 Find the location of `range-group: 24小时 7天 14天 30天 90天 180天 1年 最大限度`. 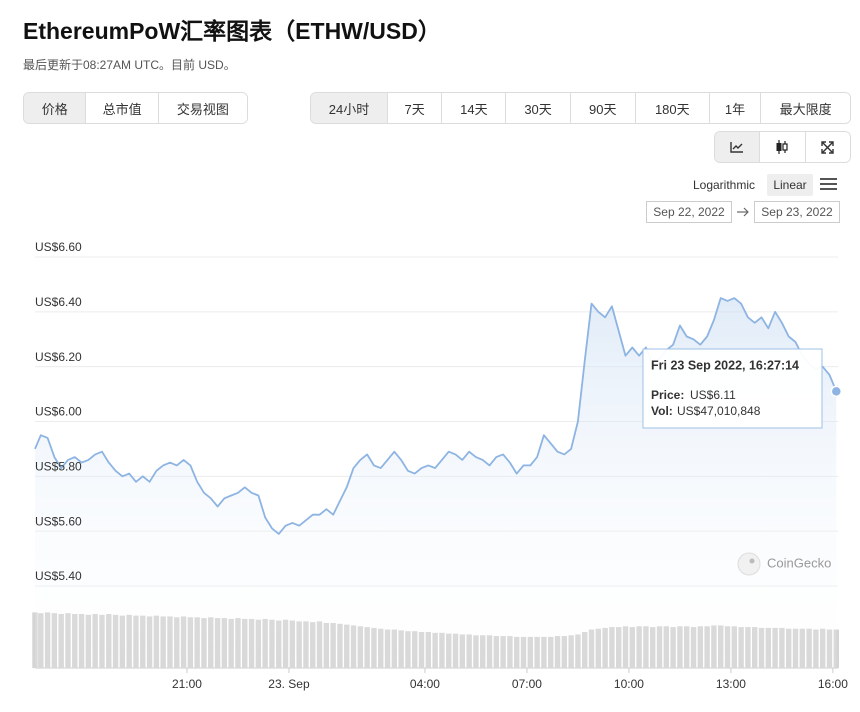

range-group: 24小时 7天 14天 30天 90天 180天 1年 最大限度 is located at coordinates (580, 108).